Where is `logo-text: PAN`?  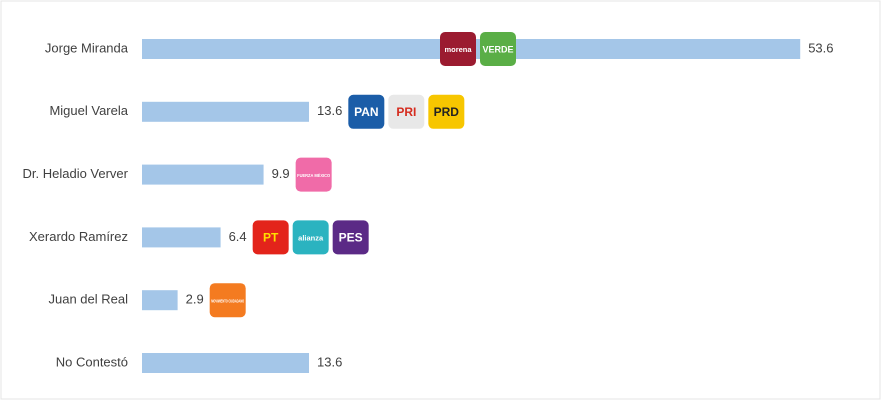 logo-text: PAN is located at coordinates (366, 112).